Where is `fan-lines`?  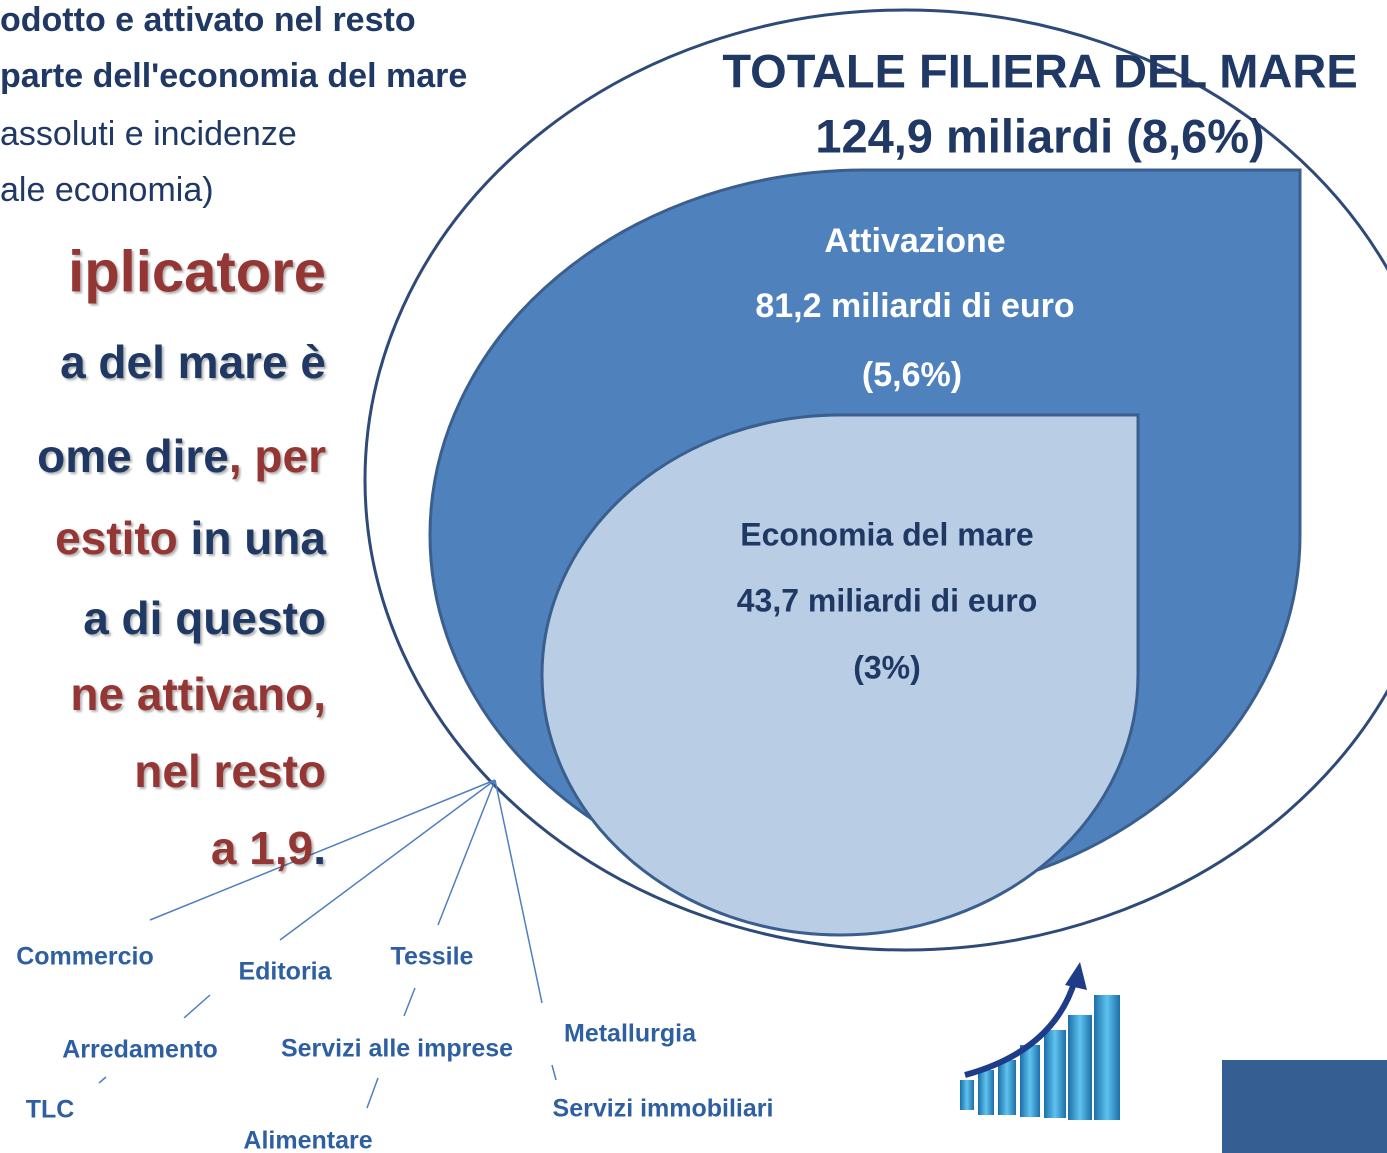 fan-lines is located at coordinates (327, 944).